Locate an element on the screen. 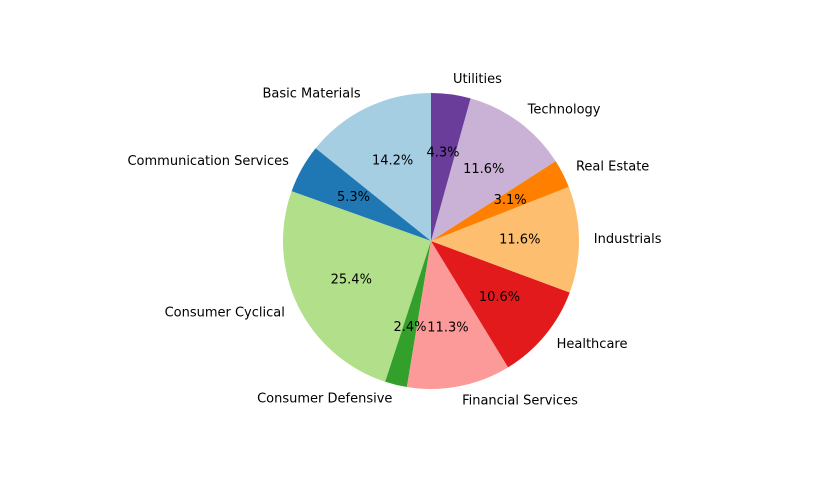  pie-slice-basic-materials is located at coordinates (373, 167).